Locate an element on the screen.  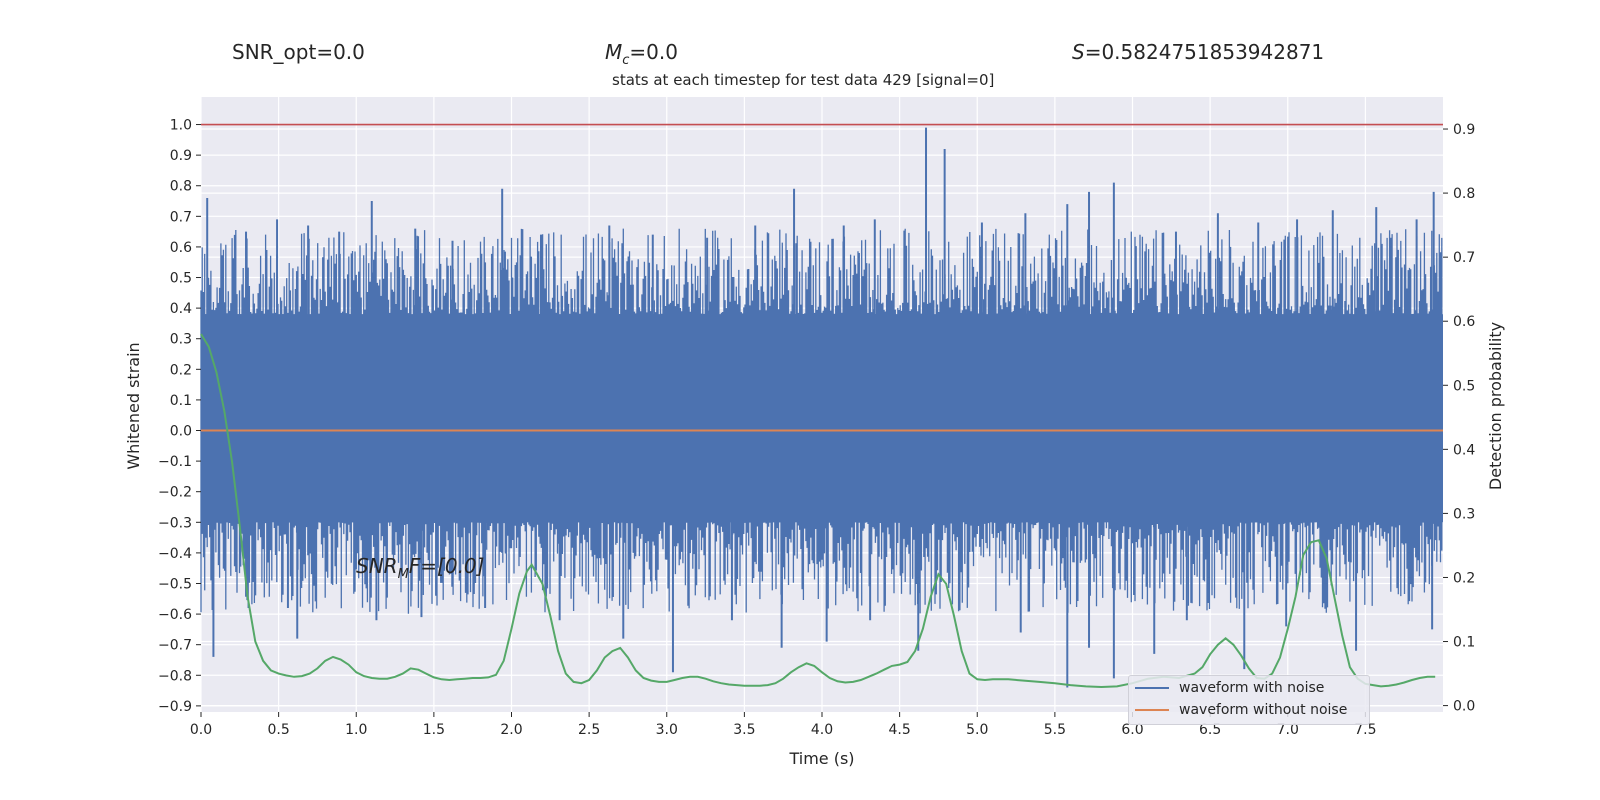
x-tick-label-6: 3.0 is located at coordinates (667, 730).